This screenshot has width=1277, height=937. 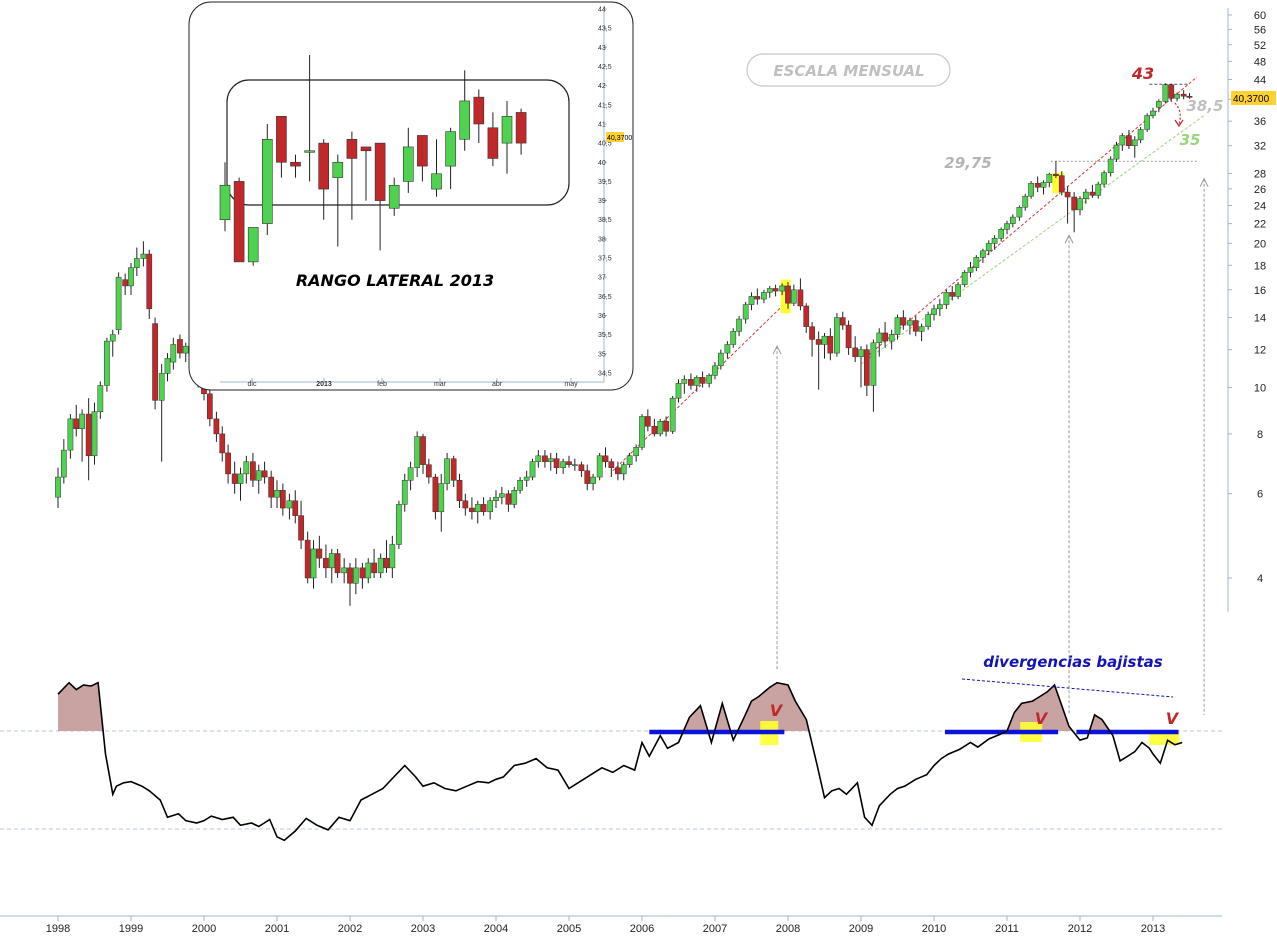 I want to click on overbought-area, so click(x=81, y=706).